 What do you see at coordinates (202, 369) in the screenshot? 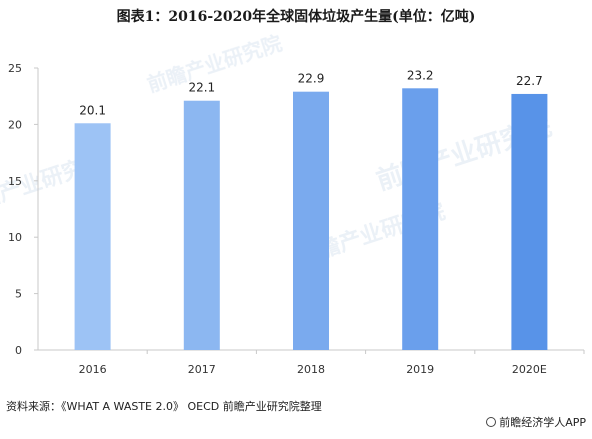
I see `x-tick-label: 2017` at bounding box center [202, 369].